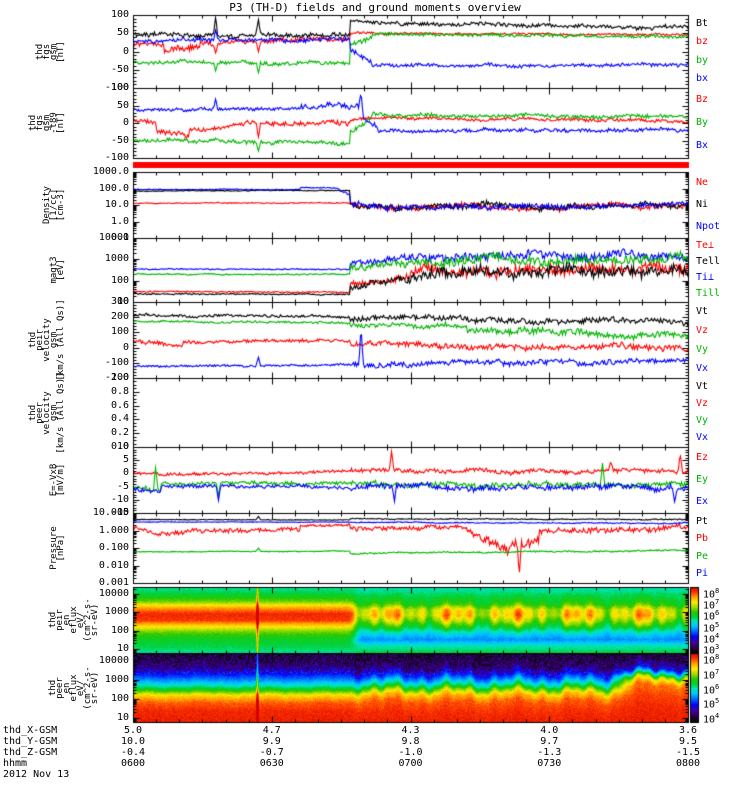  What do you see at coordinates (708, 261) in the screenshot?
I see `legend-Tell: Tell` at bounding box center [708, 261].